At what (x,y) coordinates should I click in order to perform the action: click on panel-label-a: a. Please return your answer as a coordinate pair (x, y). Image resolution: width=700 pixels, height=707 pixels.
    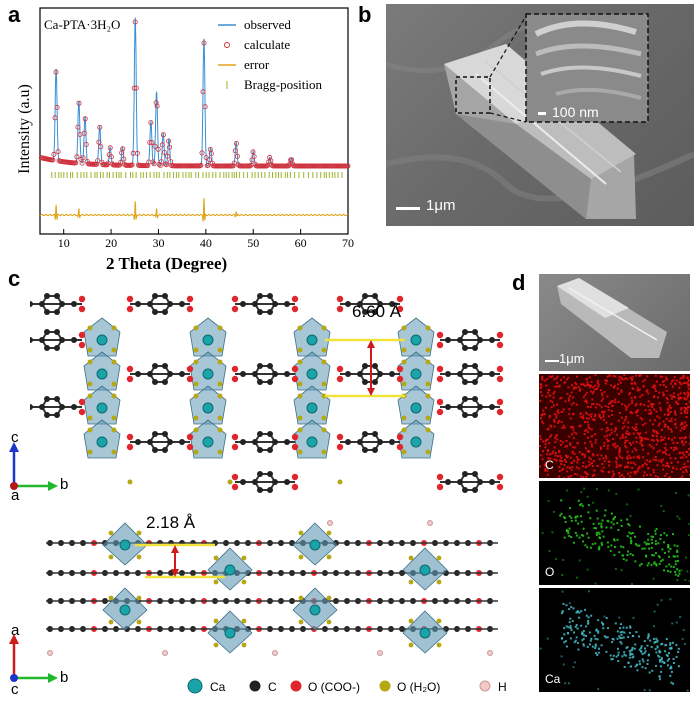
    Looking at the image, I should click on (14, 14).